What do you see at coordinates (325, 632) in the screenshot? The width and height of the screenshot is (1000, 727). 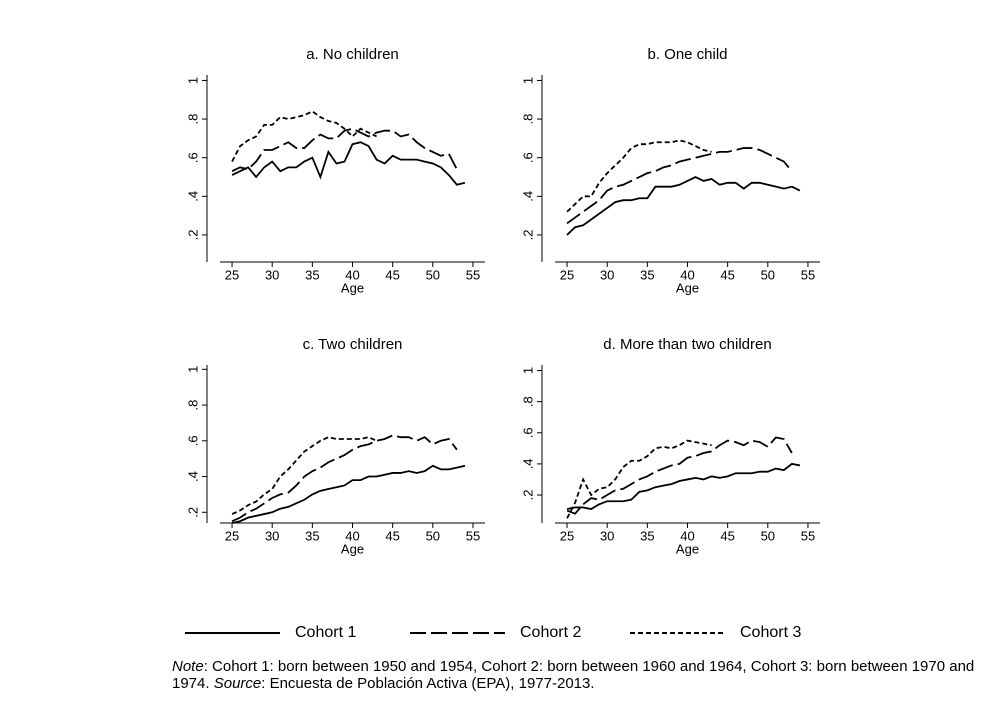 I see `legend-label: Cohort 1` at bounding box center [325, 632].